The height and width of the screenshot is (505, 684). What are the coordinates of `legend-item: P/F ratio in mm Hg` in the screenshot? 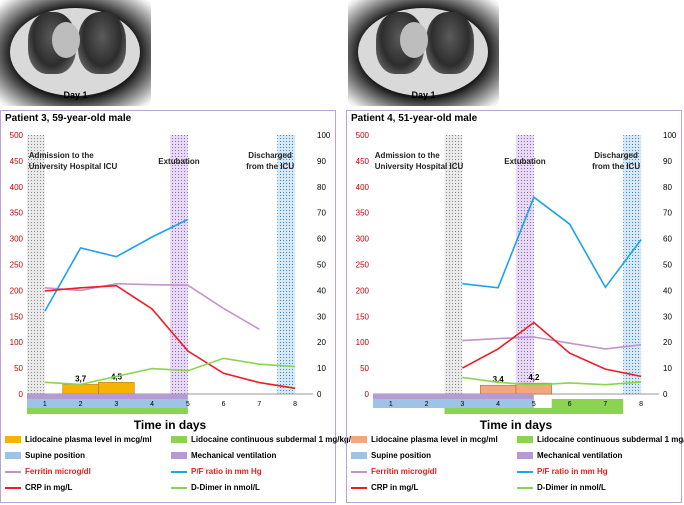 It's located at (216, 471).